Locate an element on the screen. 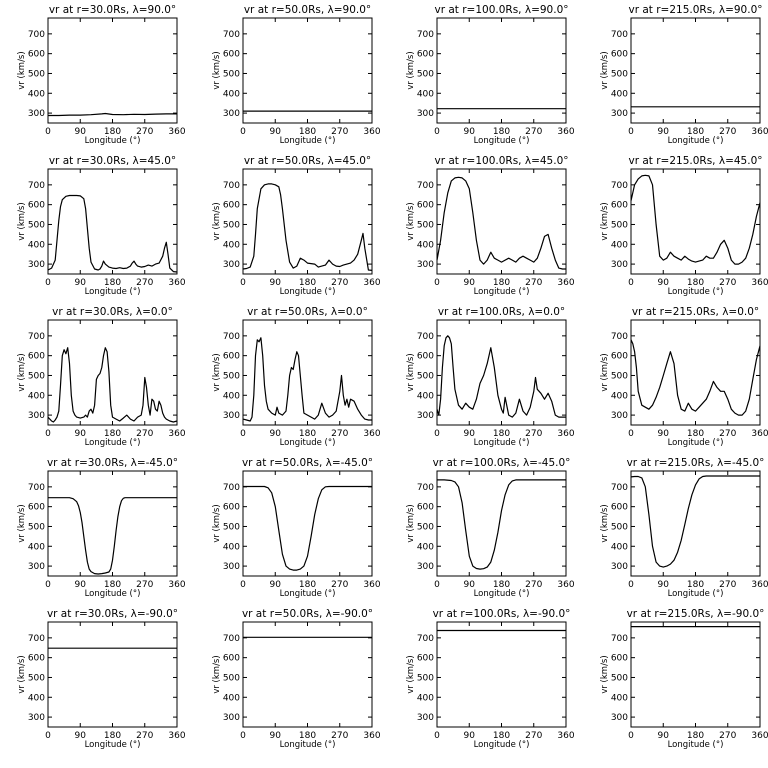  panel-title: vr at r=100.0Rs, λ=45.0° is located at coordinates (501, 161).